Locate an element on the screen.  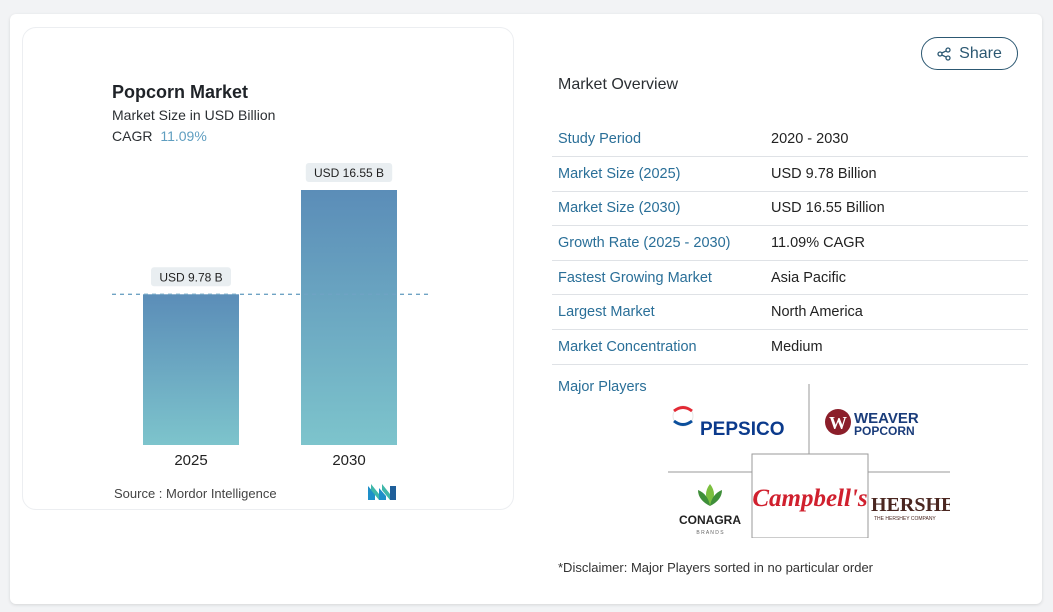
popcorn-text: POPCORN is located at coordinates (884, 431).